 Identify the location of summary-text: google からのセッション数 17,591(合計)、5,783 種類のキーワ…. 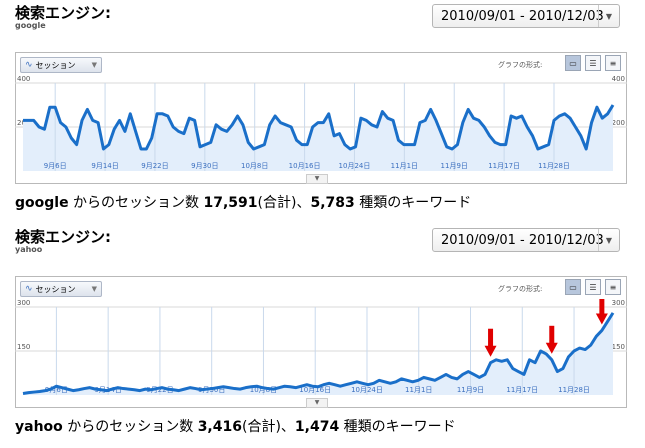
(243, 202).